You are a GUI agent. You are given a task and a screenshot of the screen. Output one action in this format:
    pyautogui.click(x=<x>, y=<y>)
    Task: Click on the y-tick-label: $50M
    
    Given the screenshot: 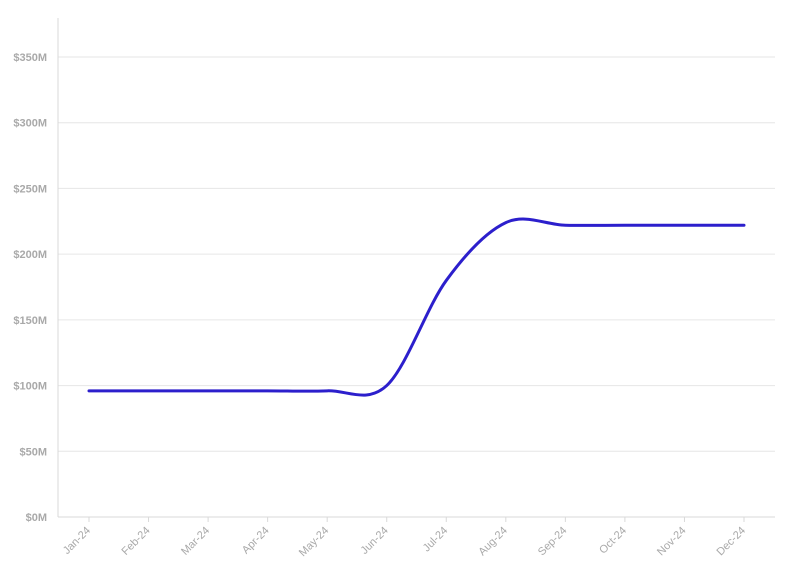 What is the action you would take?
    pyautogui.click(x=33, y=452)
    